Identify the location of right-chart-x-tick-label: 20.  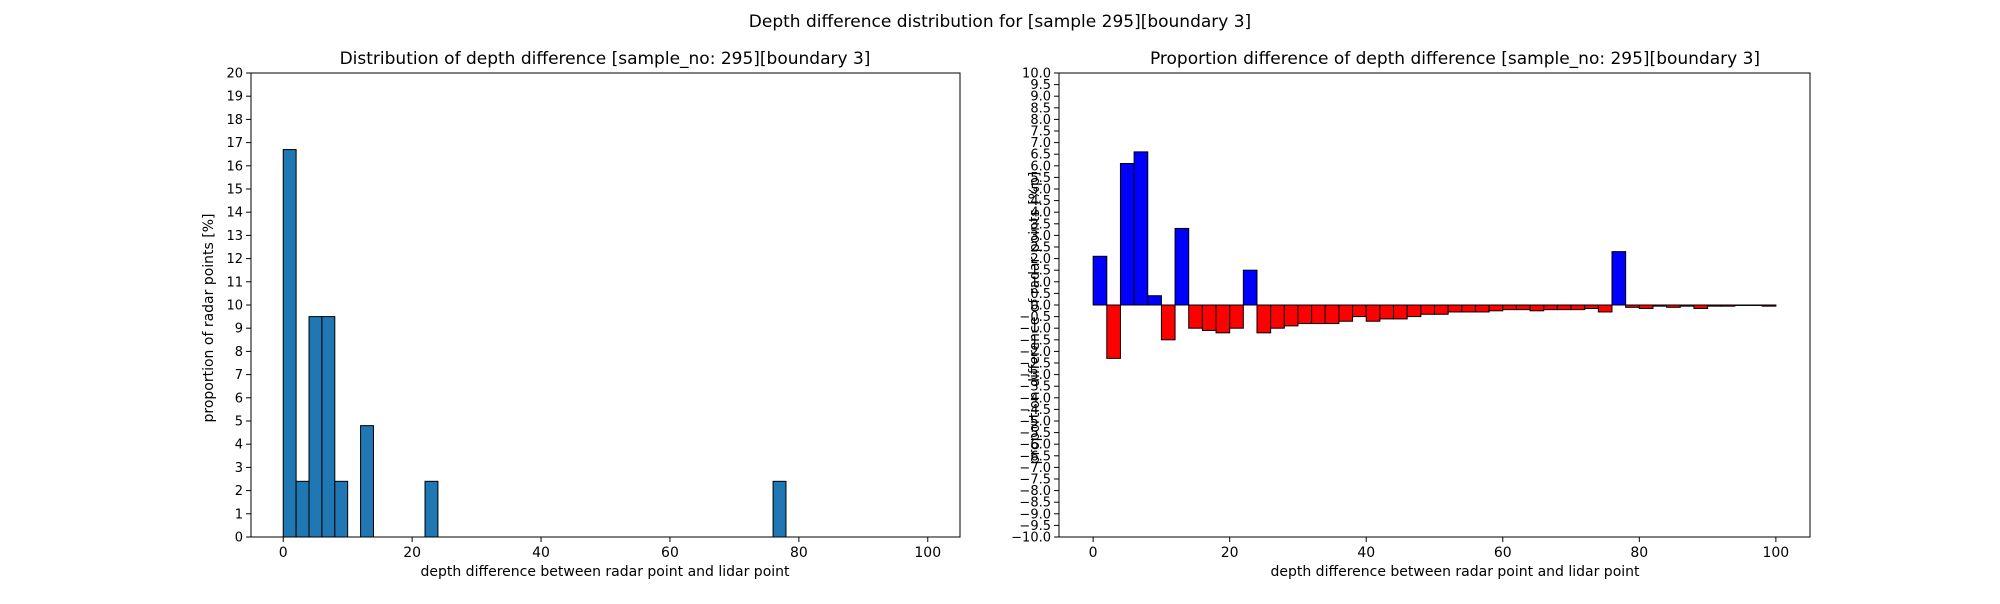
(1230, 553).